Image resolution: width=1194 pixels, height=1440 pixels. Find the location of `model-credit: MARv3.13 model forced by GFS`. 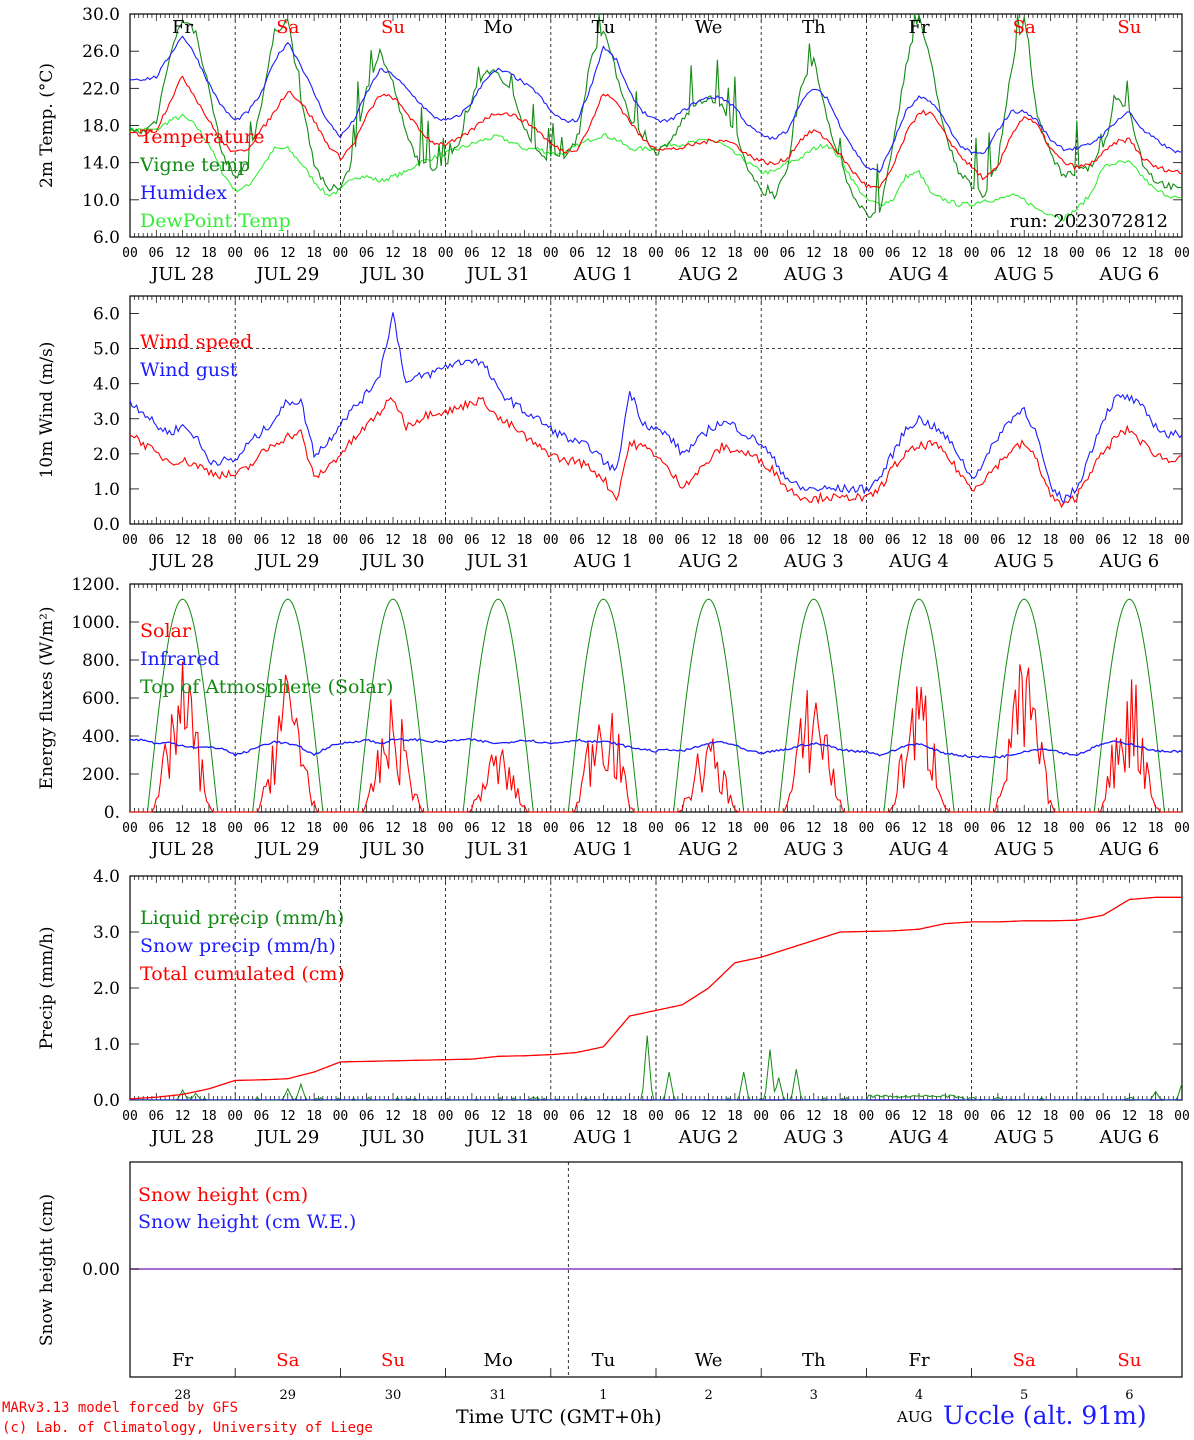

model-credit: MARv3.13 model forced by GFS is located at coordinates (120, 1408).